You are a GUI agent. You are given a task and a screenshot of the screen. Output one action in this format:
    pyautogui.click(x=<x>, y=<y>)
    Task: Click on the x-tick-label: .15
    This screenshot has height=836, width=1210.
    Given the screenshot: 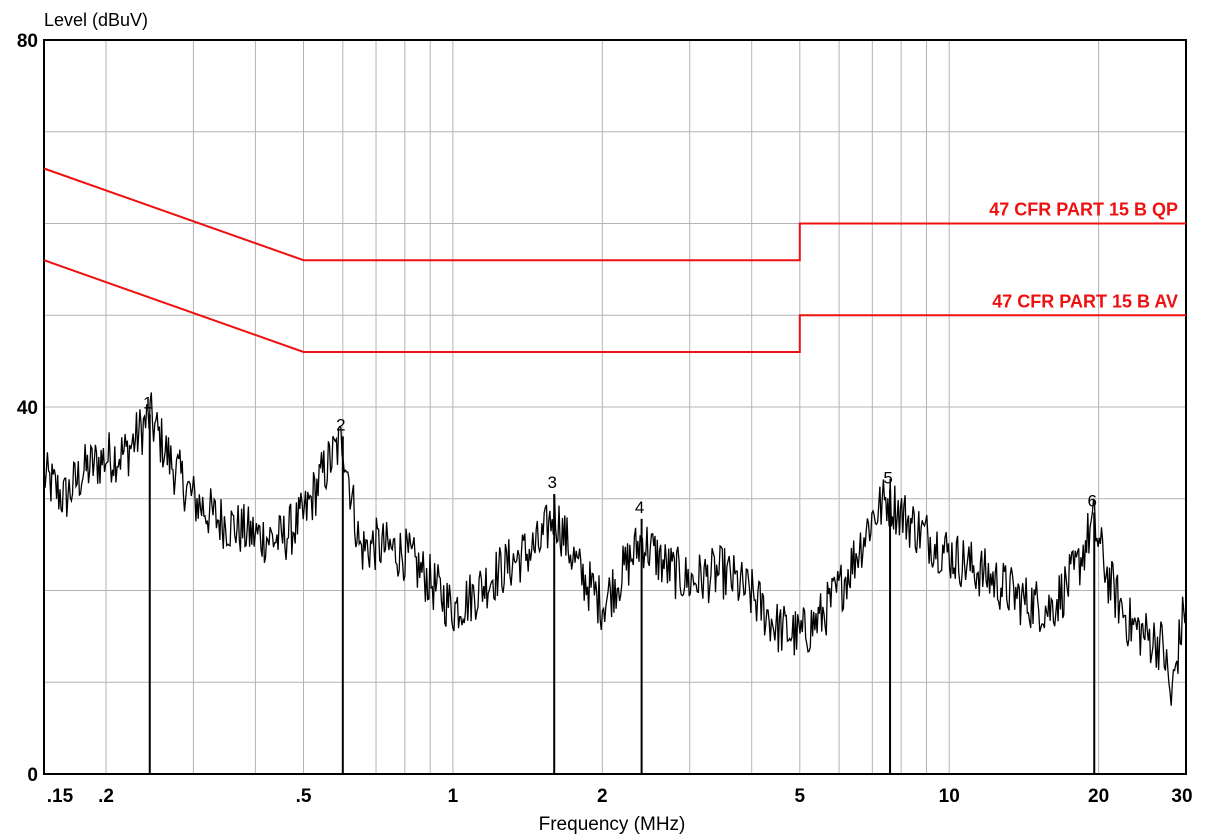 What is the action you would take?
    pyautogui.click(x=60, y=796)
    